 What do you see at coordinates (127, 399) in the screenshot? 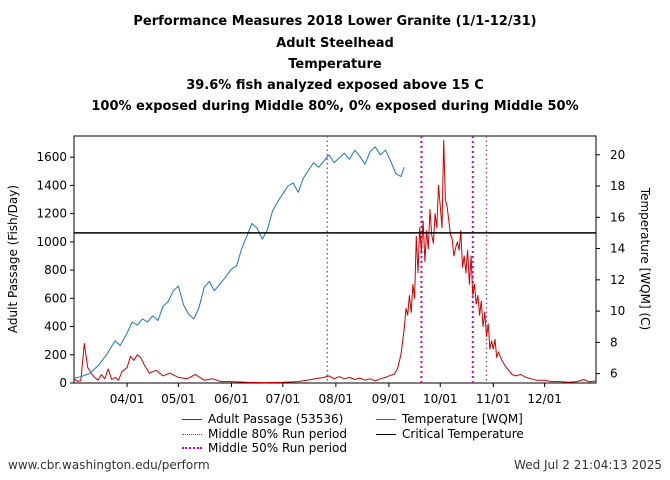
I see `x-tick-label: 04/01` at bounding box center [127, 399].